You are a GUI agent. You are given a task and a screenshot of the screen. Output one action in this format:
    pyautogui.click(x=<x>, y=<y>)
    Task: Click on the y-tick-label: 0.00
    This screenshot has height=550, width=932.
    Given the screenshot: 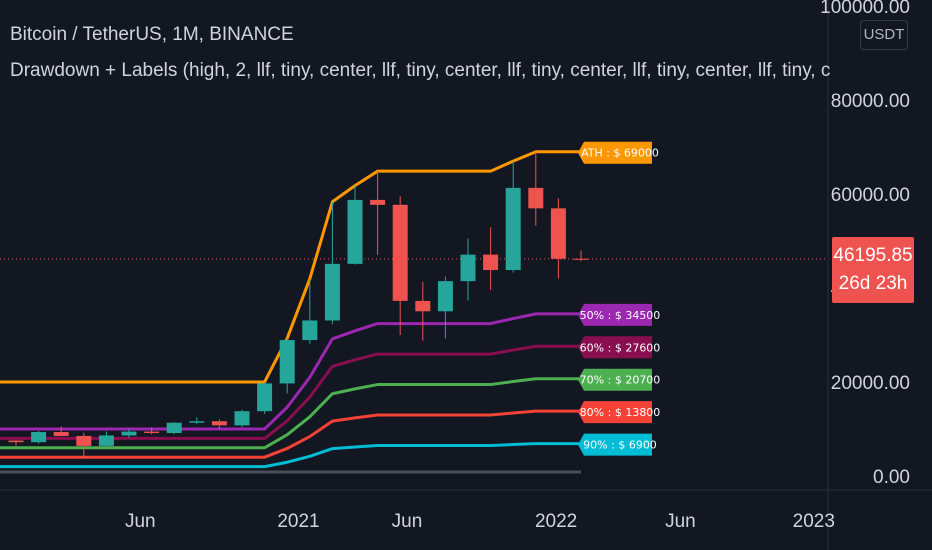 What is the action you would take?
    pyautogui.click(x=891, y=477)
    